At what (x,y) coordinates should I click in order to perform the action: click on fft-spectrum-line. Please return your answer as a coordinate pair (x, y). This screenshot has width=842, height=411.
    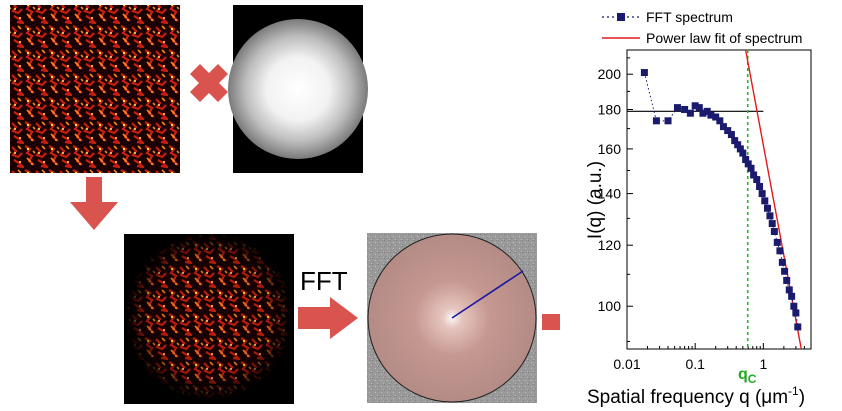
    Looking at the image, I should click on (721, 199).